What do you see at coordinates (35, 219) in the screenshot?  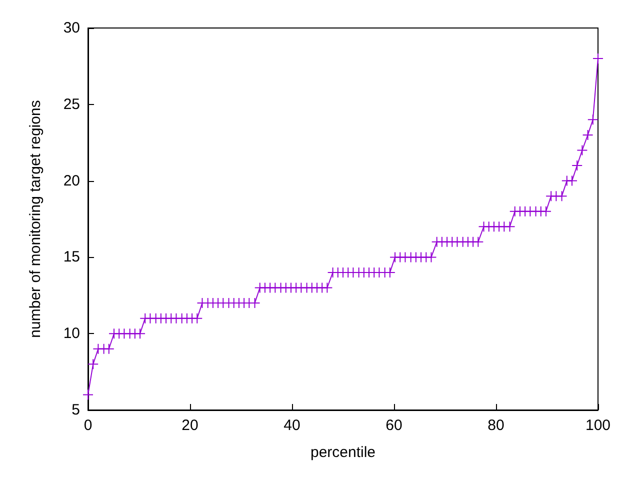 I see `y-axis-title: number of monitoring target regions` at bounding box center [35, 219].